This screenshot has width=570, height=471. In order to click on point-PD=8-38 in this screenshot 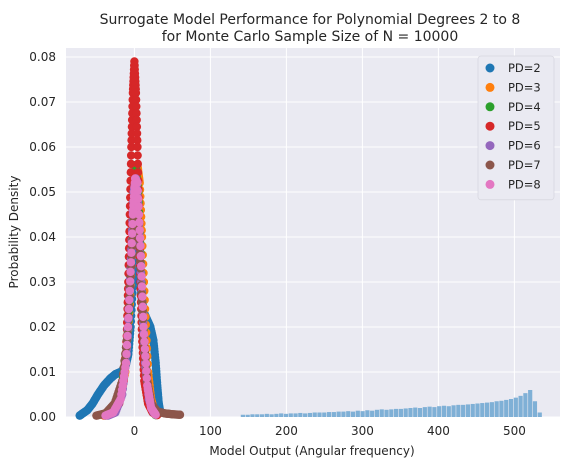, I will do `click(132, 233)`.